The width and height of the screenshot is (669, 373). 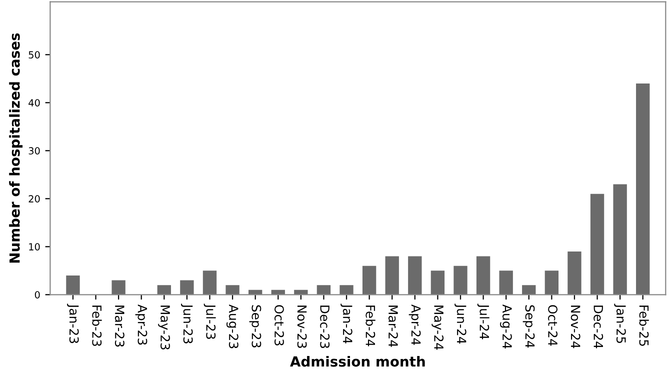 I want to click on y-tick-label: 0, so click(x=37, y=294).